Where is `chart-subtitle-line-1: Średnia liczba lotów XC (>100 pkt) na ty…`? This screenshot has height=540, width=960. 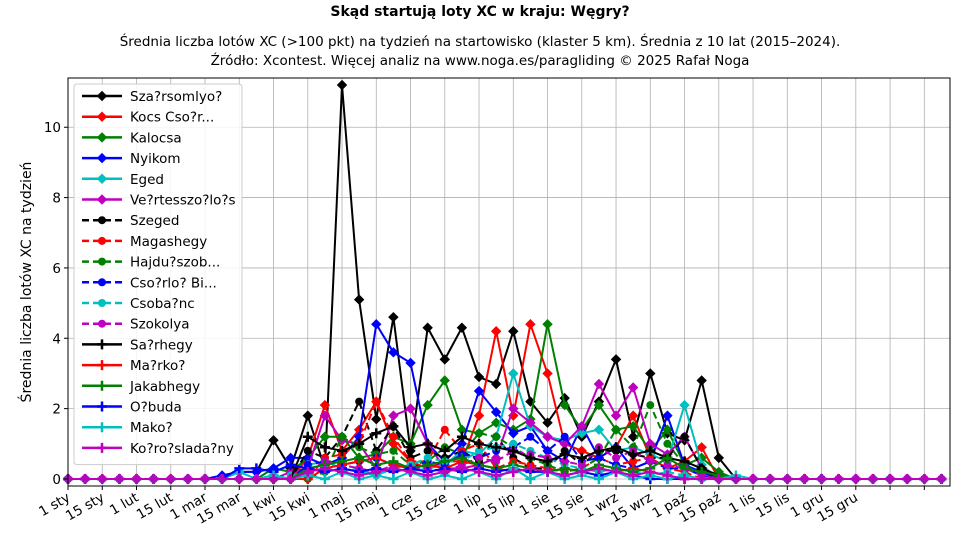 chart-subtitle-line-1: Średnia liczba lotów XC (>100 pkt) na ty… is located at coordinates (480, 41).